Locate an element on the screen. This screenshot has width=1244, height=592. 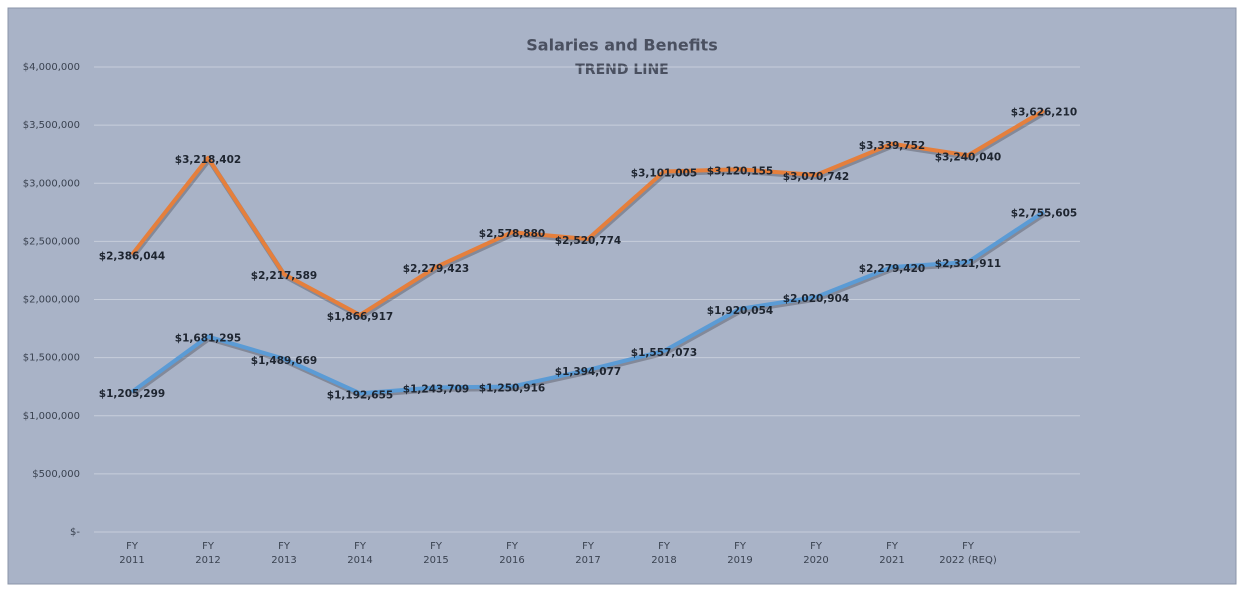
data-label: $3,240,040 is located at coordinates (968, 157).